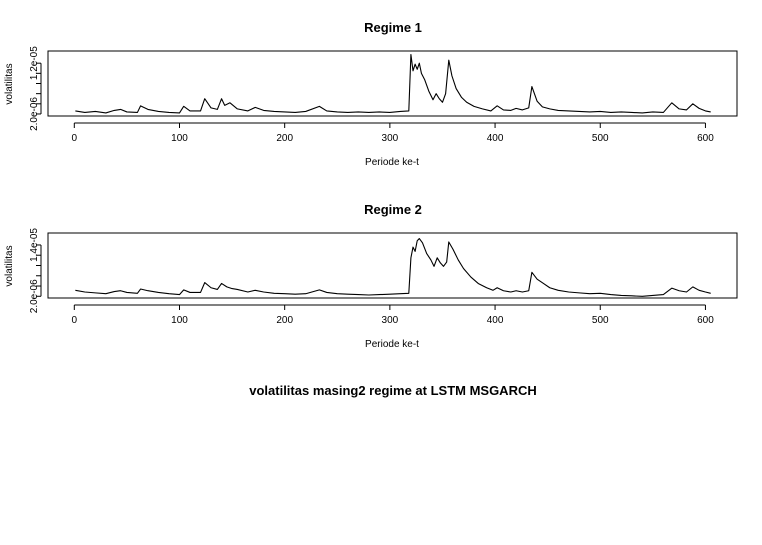 The height and width of the screenshot is (545, 762). Describe the element at coordinates (393, 209) in the screenshot. I see `panel-title: Regime 2` at that location.